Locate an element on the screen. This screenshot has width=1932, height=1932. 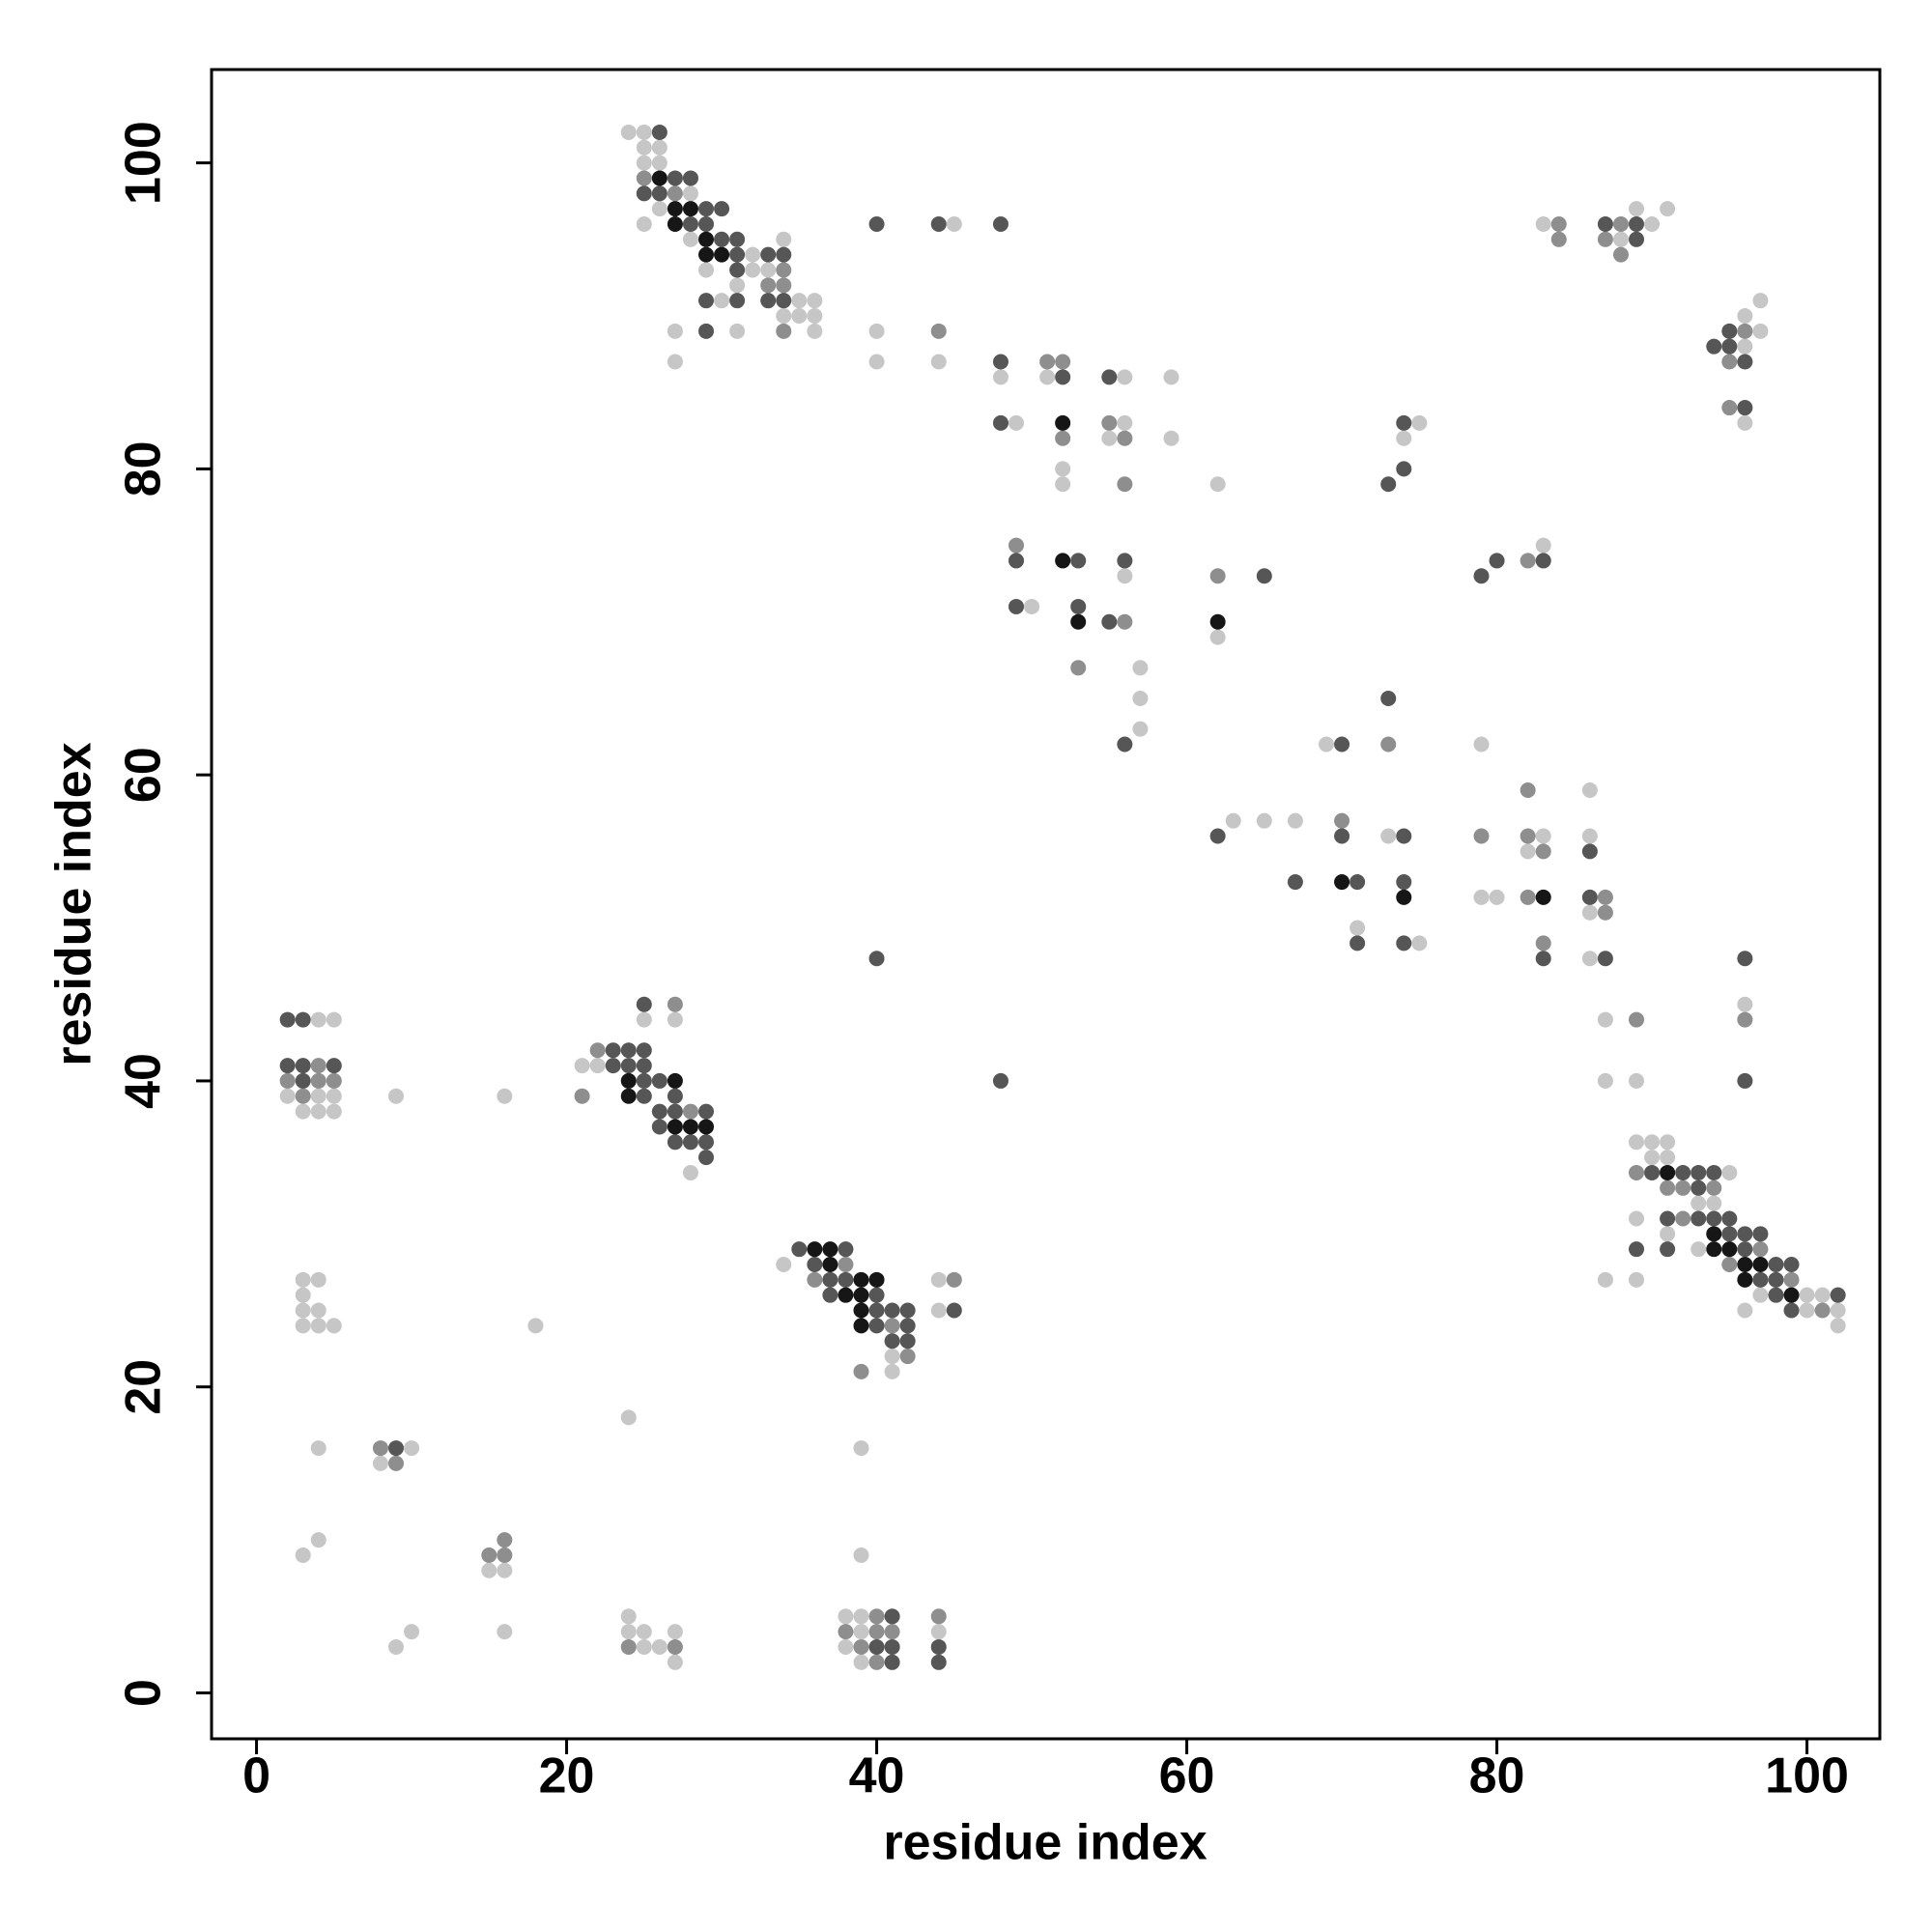
y-axis-title: residue index is located at coordinates (74, 903).